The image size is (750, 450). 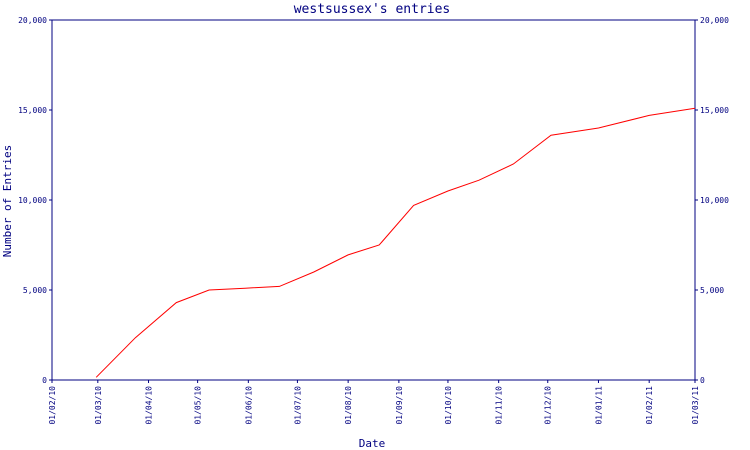 I want to click on x-tick-label: 01/01/11, so click(x=598, y=405).